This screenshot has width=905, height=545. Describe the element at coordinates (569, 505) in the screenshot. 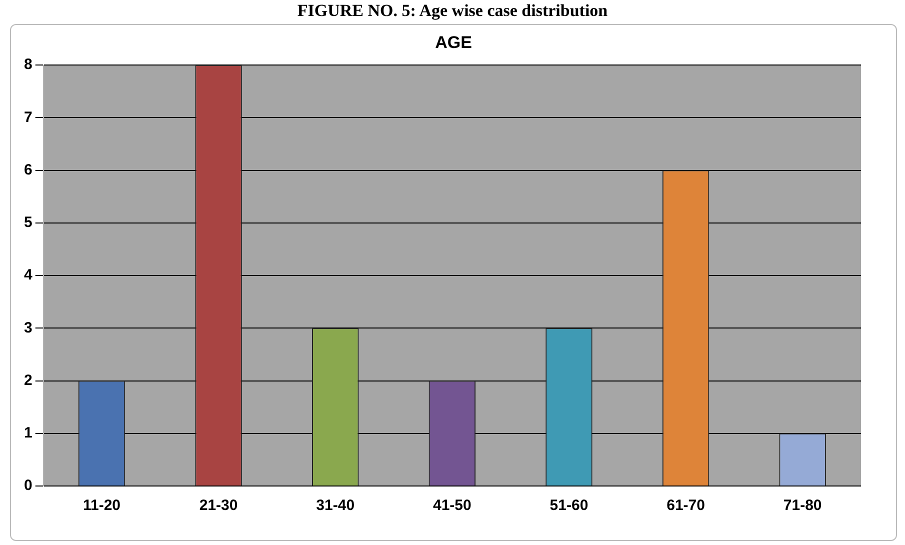

I see `x-tick-label: 51-60` at that location.